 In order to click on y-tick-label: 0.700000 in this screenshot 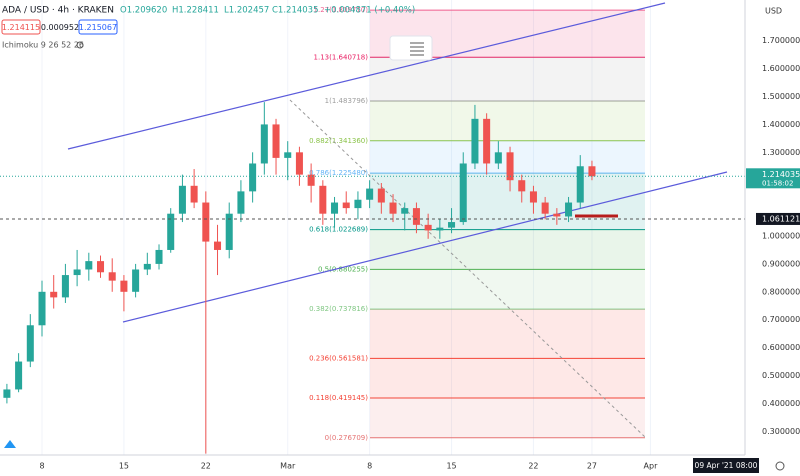, I will do `click(781, 319)`.